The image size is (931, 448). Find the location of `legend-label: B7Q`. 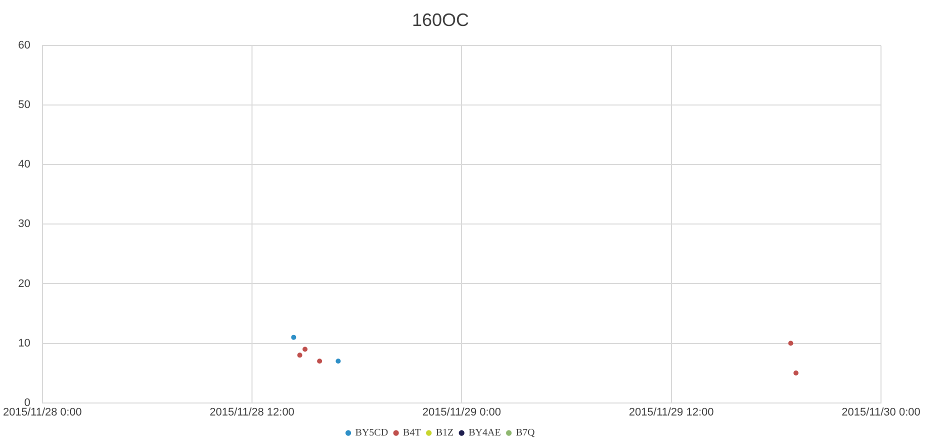

legend-label: B7Q is located at coordinates (526, 433).